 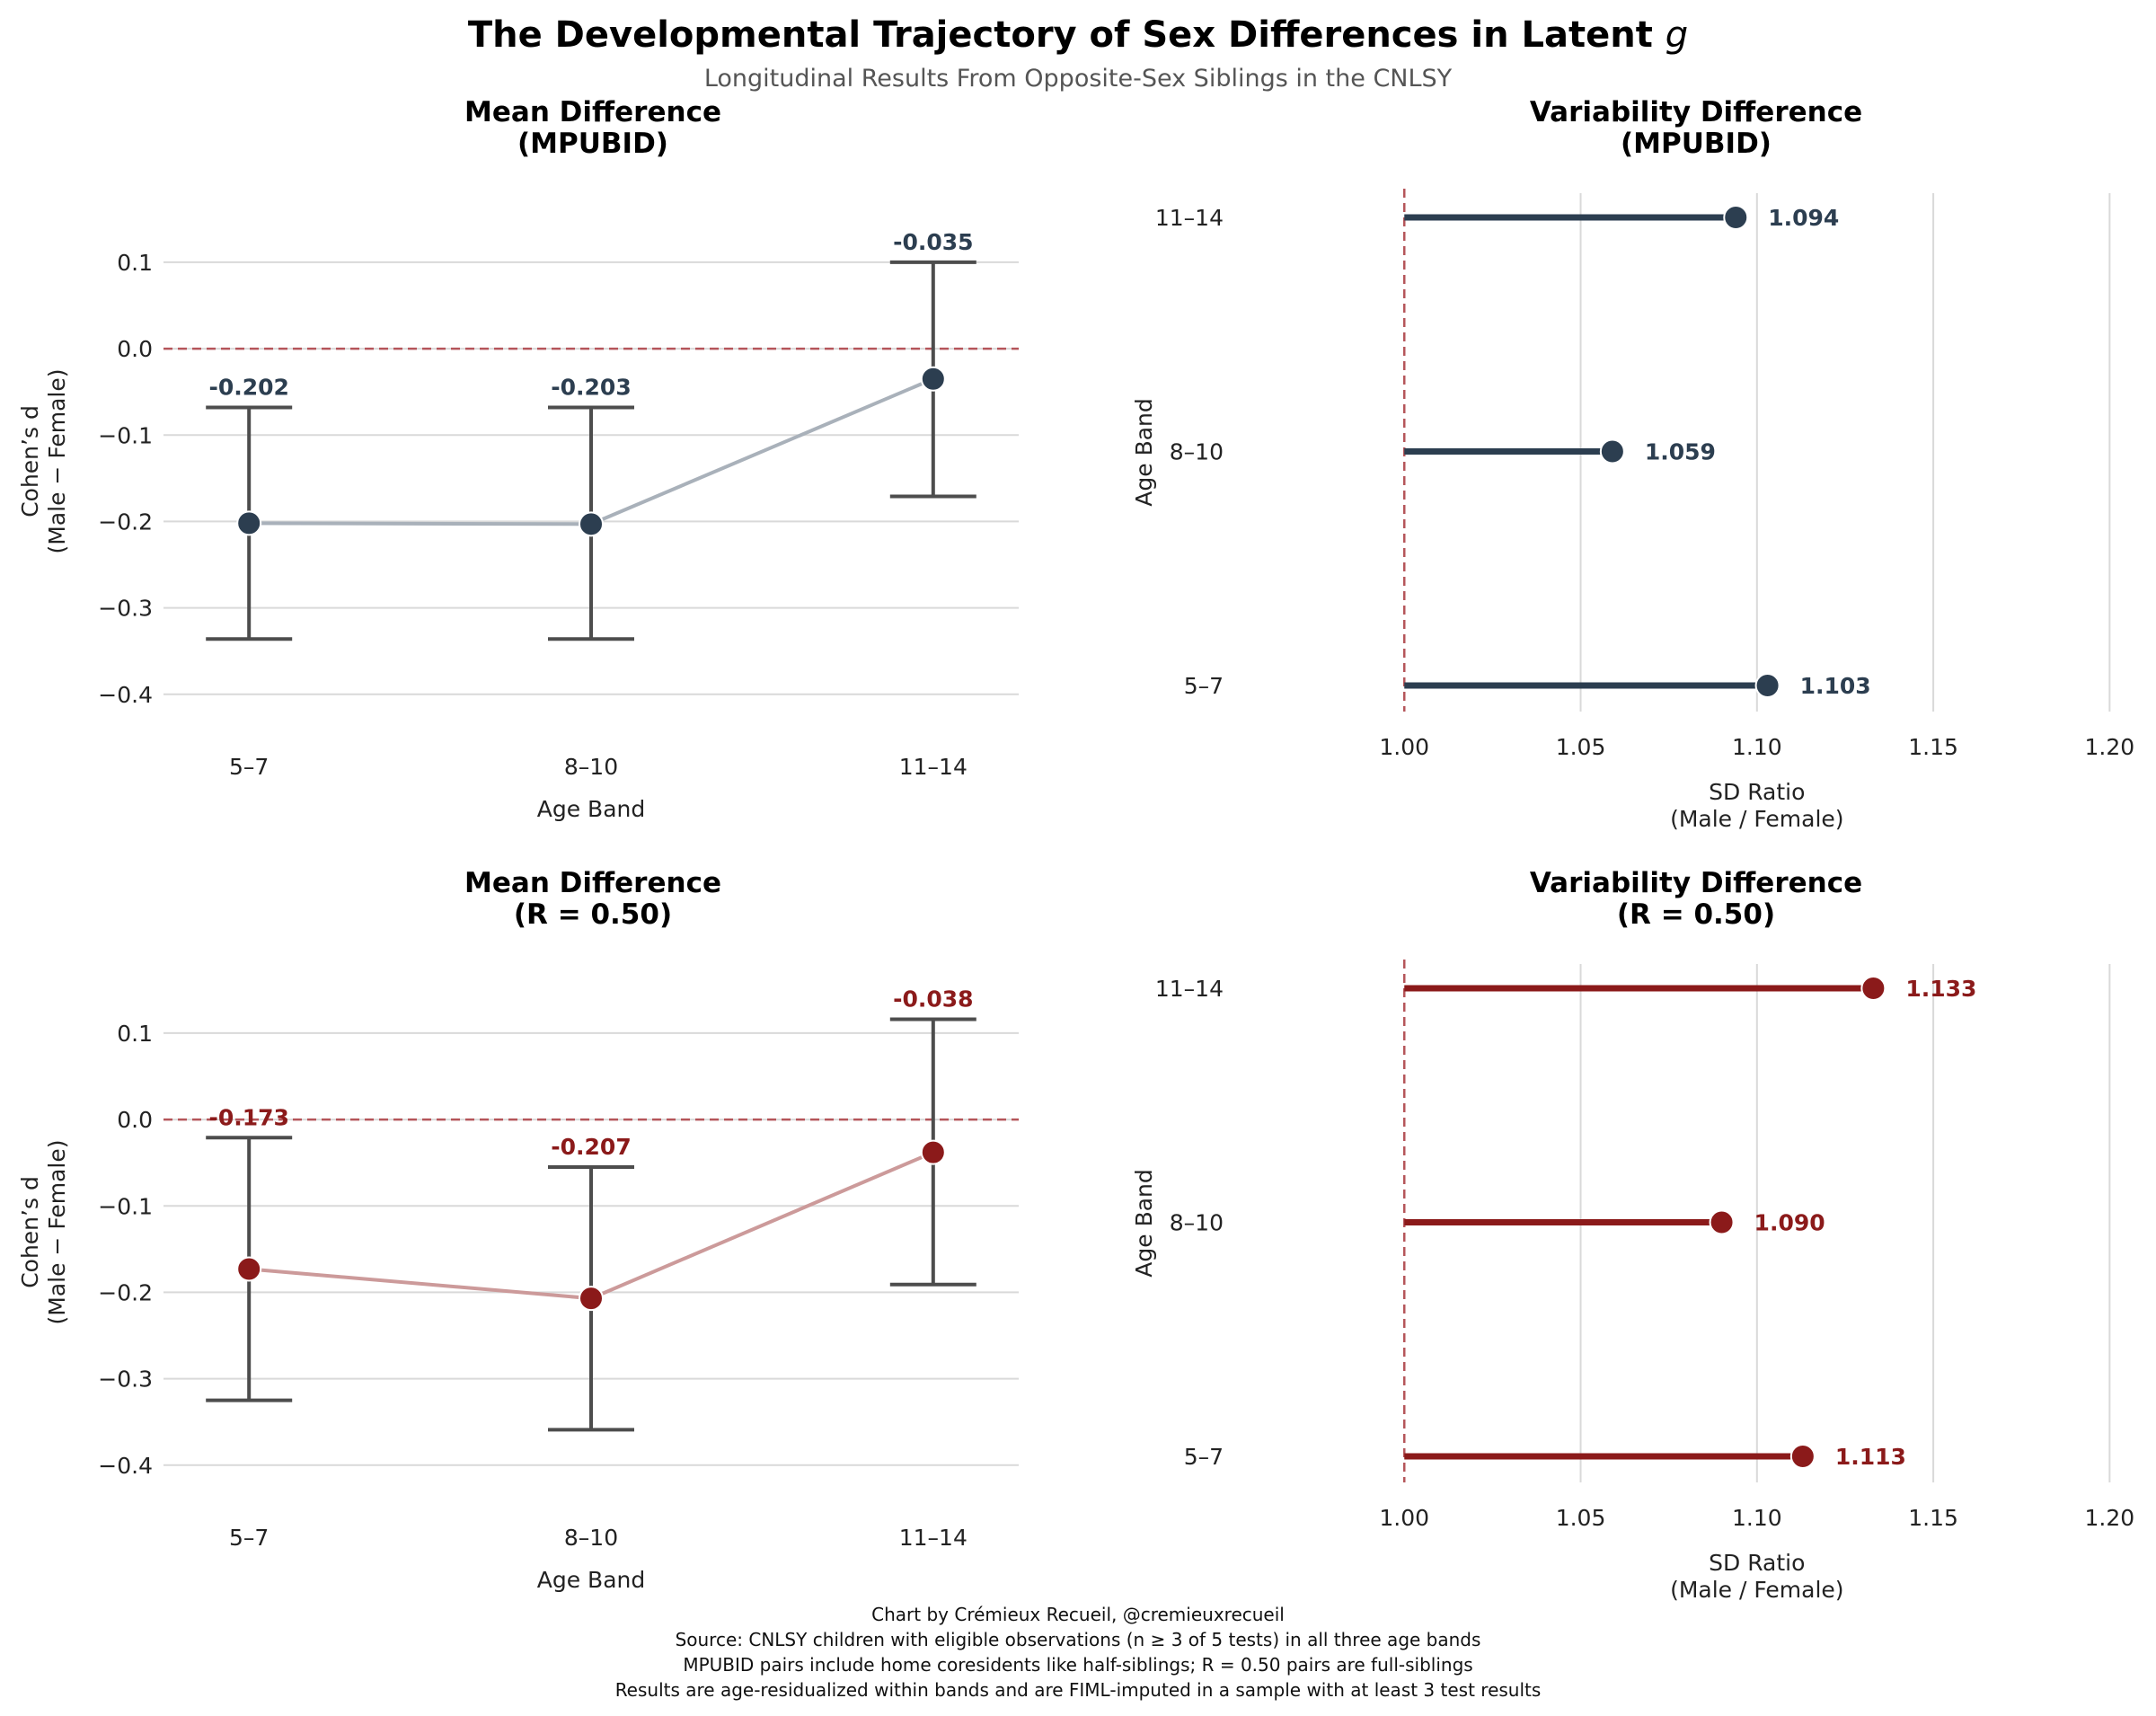 I want to click on data-label: 1.094, so click(x=1804, y=218).